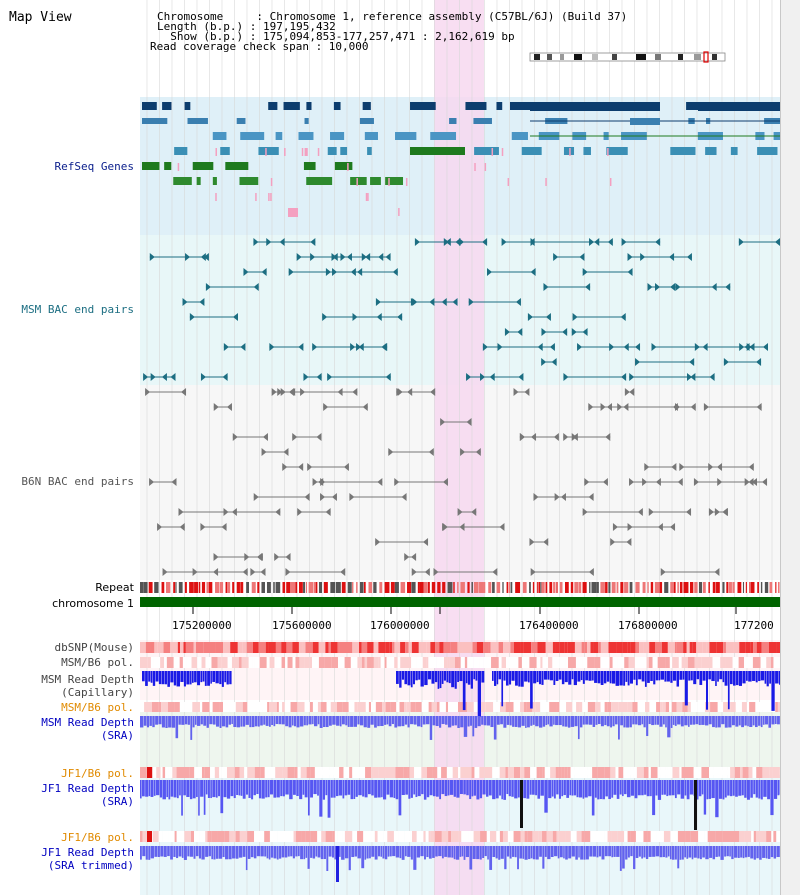 Image resolution: width=800 pixels, height=895 pixels. I want to click on vertical-scrollbar, so click(790, 447).